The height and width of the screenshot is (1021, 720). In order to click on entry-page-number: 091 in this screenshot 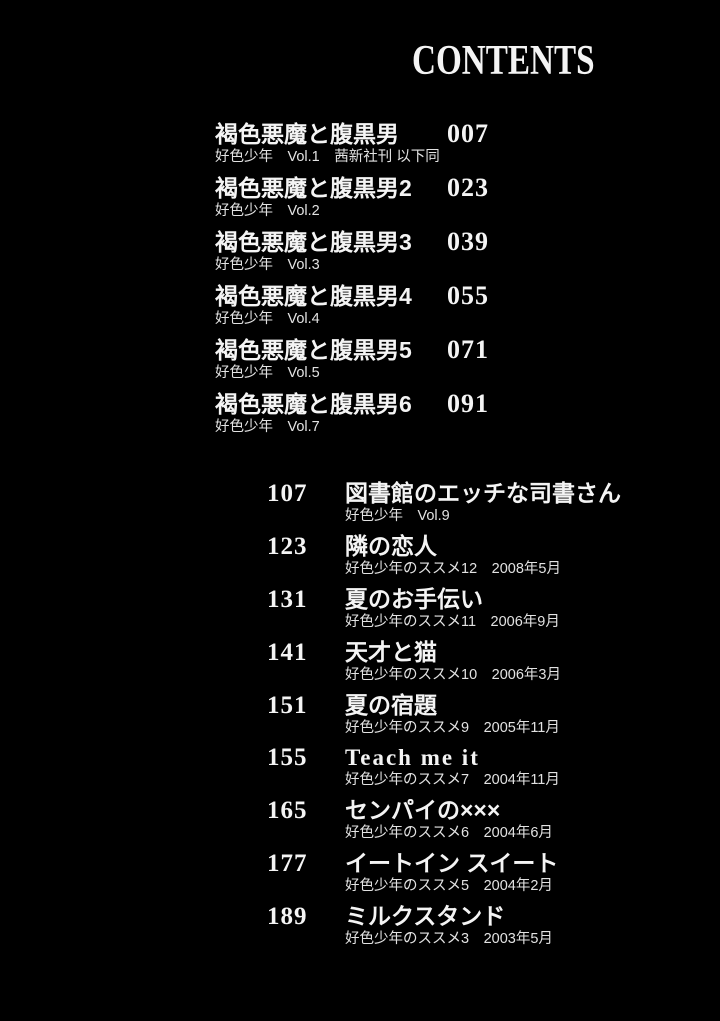, I will do `click(468, 403)`.